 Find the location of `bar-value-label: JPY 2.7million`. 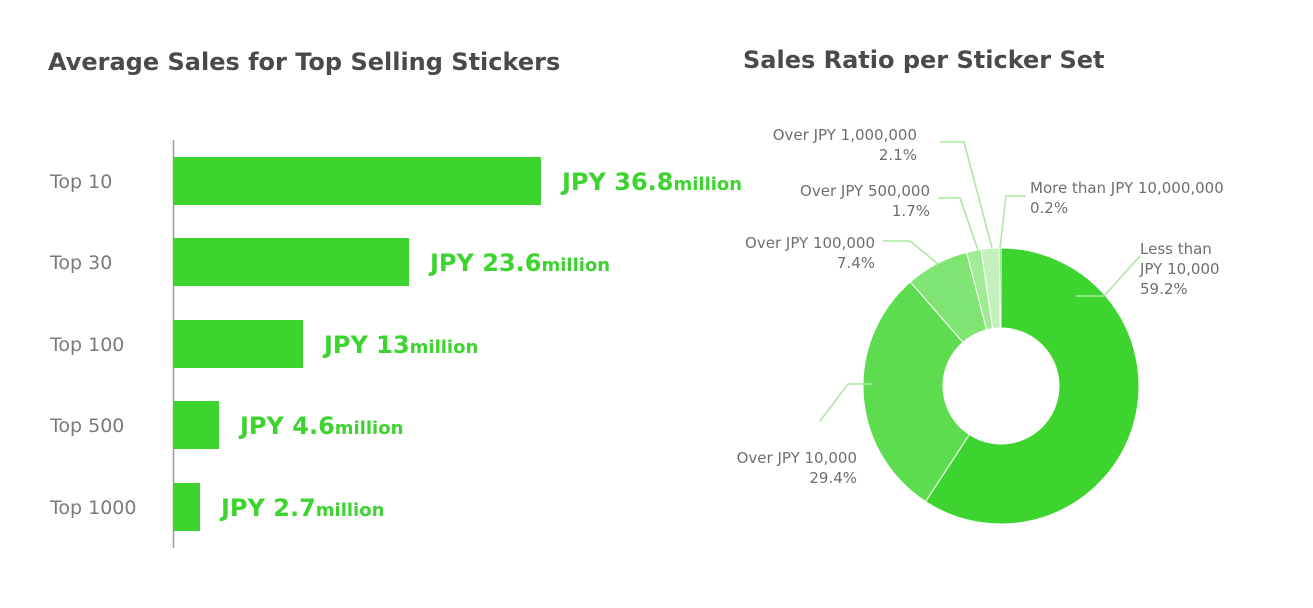

bar-value-label: JPY 2.7million is located at coordinates (301, 508).